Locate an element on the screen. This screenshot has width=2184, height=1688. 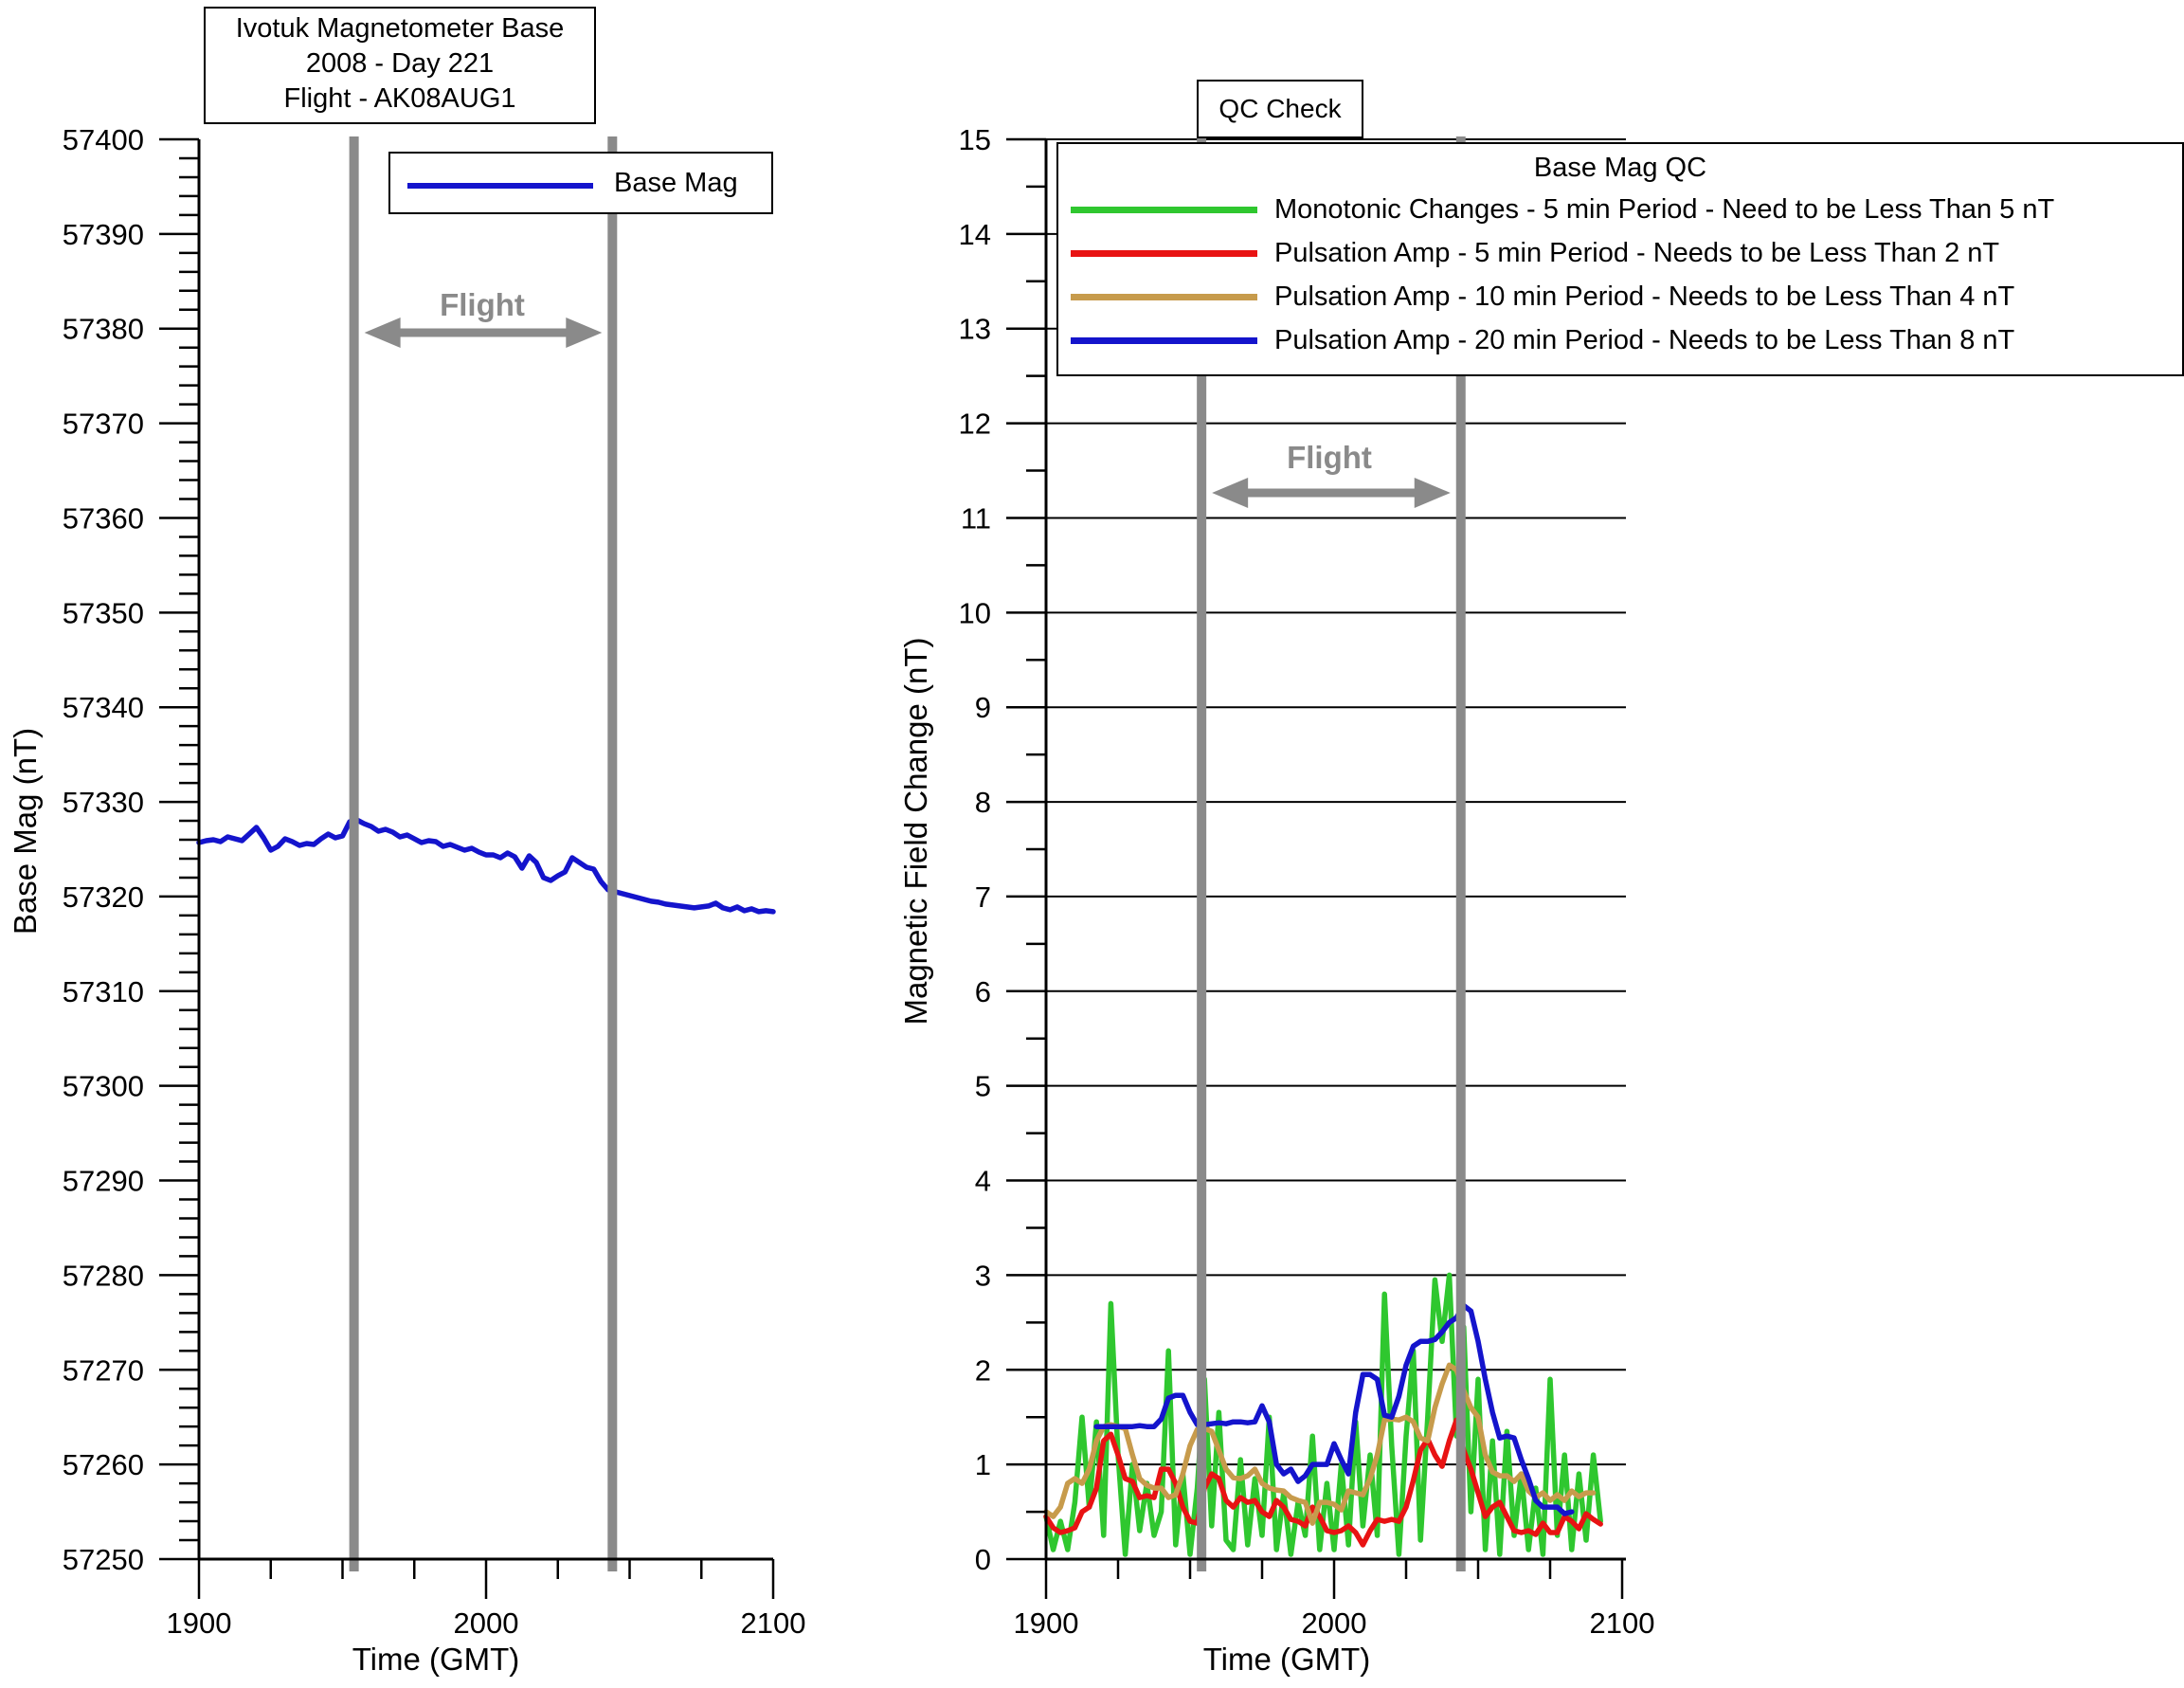
y-tick-label: 14 is located at coordinates (975, 234).